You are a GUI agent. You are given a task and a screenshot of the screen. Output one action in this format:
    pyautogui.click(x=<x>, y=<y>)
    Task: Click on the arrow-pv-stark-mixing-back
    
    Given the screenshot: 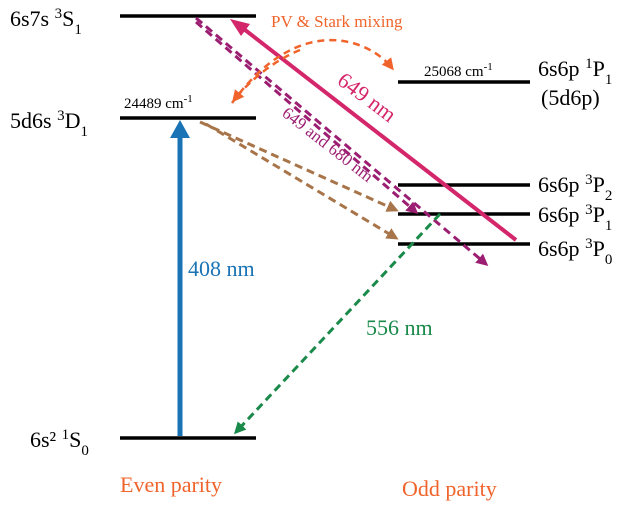 What is the action you would take?
    pyautogui.click(x=266, y=75)
    